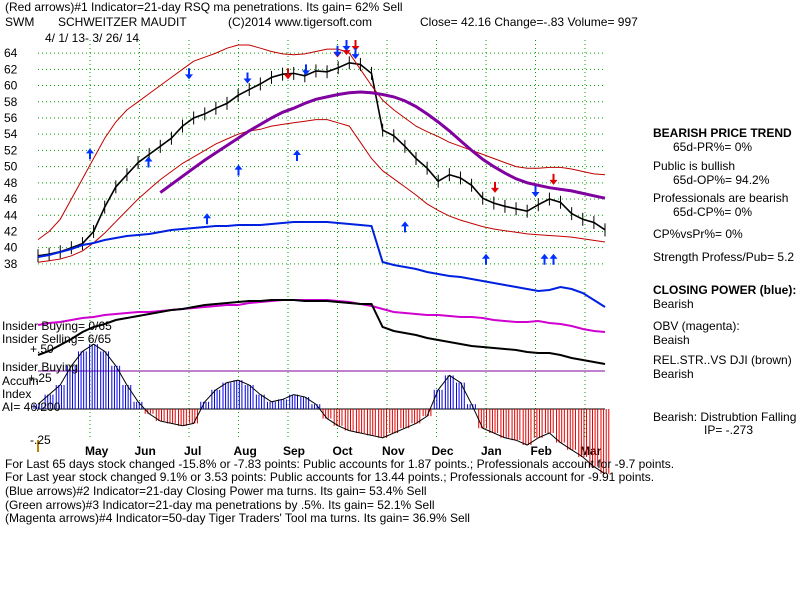  I want to click on cp-vs-pr: CP%vsPr%= 0%, so click(698, 234).